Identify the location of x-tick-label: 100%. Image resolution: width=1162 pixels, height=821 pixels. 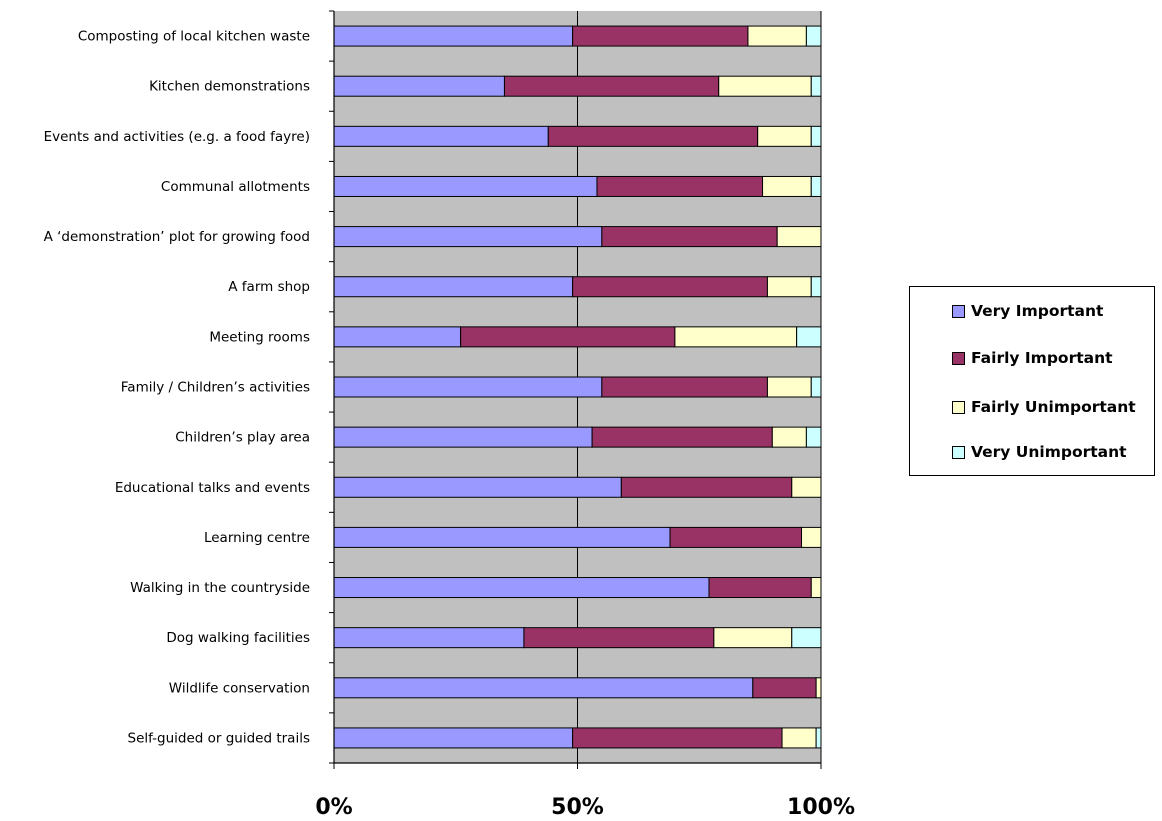
(821, 807).